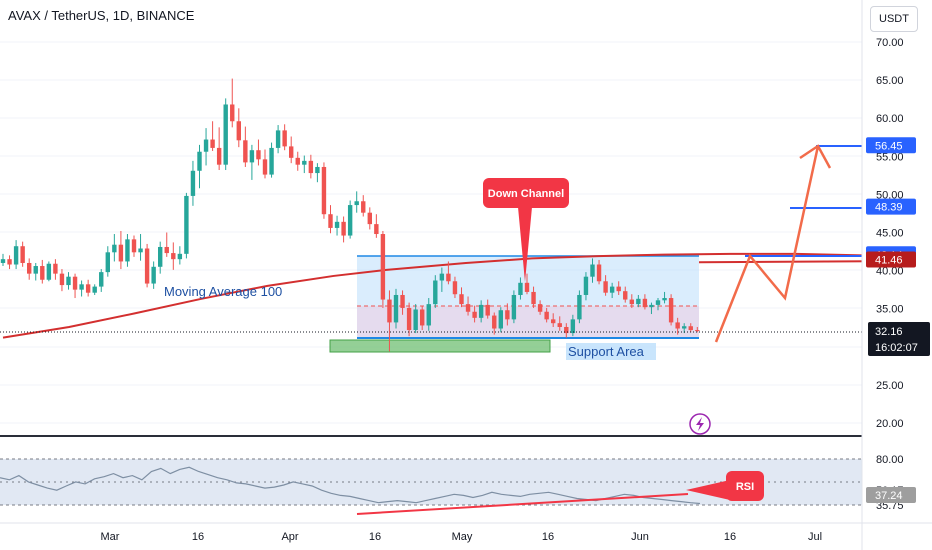 This screenshot has height=550, width=932. What do you see at coordinates (890, 119) in the screenshot?
I see `price-tick-label: 60.00` at bounding box center [890, 119].